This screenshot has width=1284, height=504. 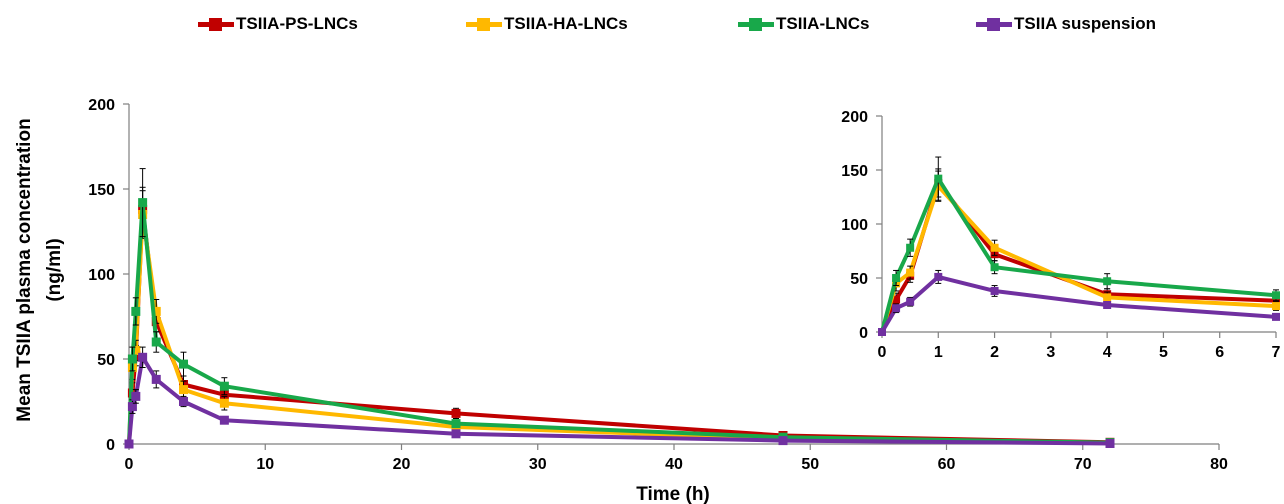 What do you see at coordinates (110, 445) in the screenshot?
I see `main-y-tick-label: 0` at bounding box center [110, 445].